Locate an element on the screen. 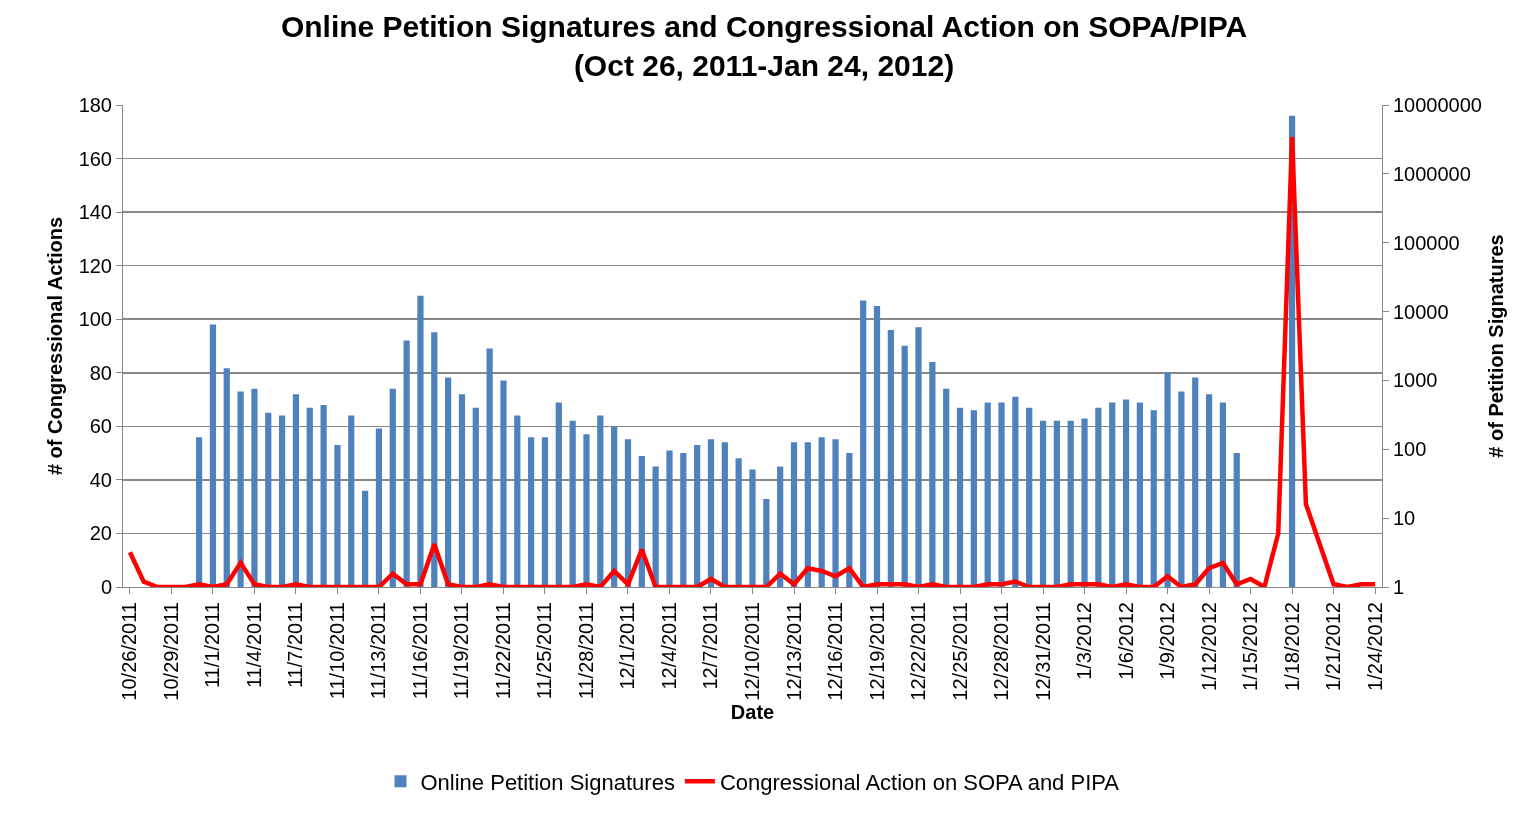 The height and width of the screenshot is (814, 1528). y-tick-label: 100 is located at coordinates (95, 319).